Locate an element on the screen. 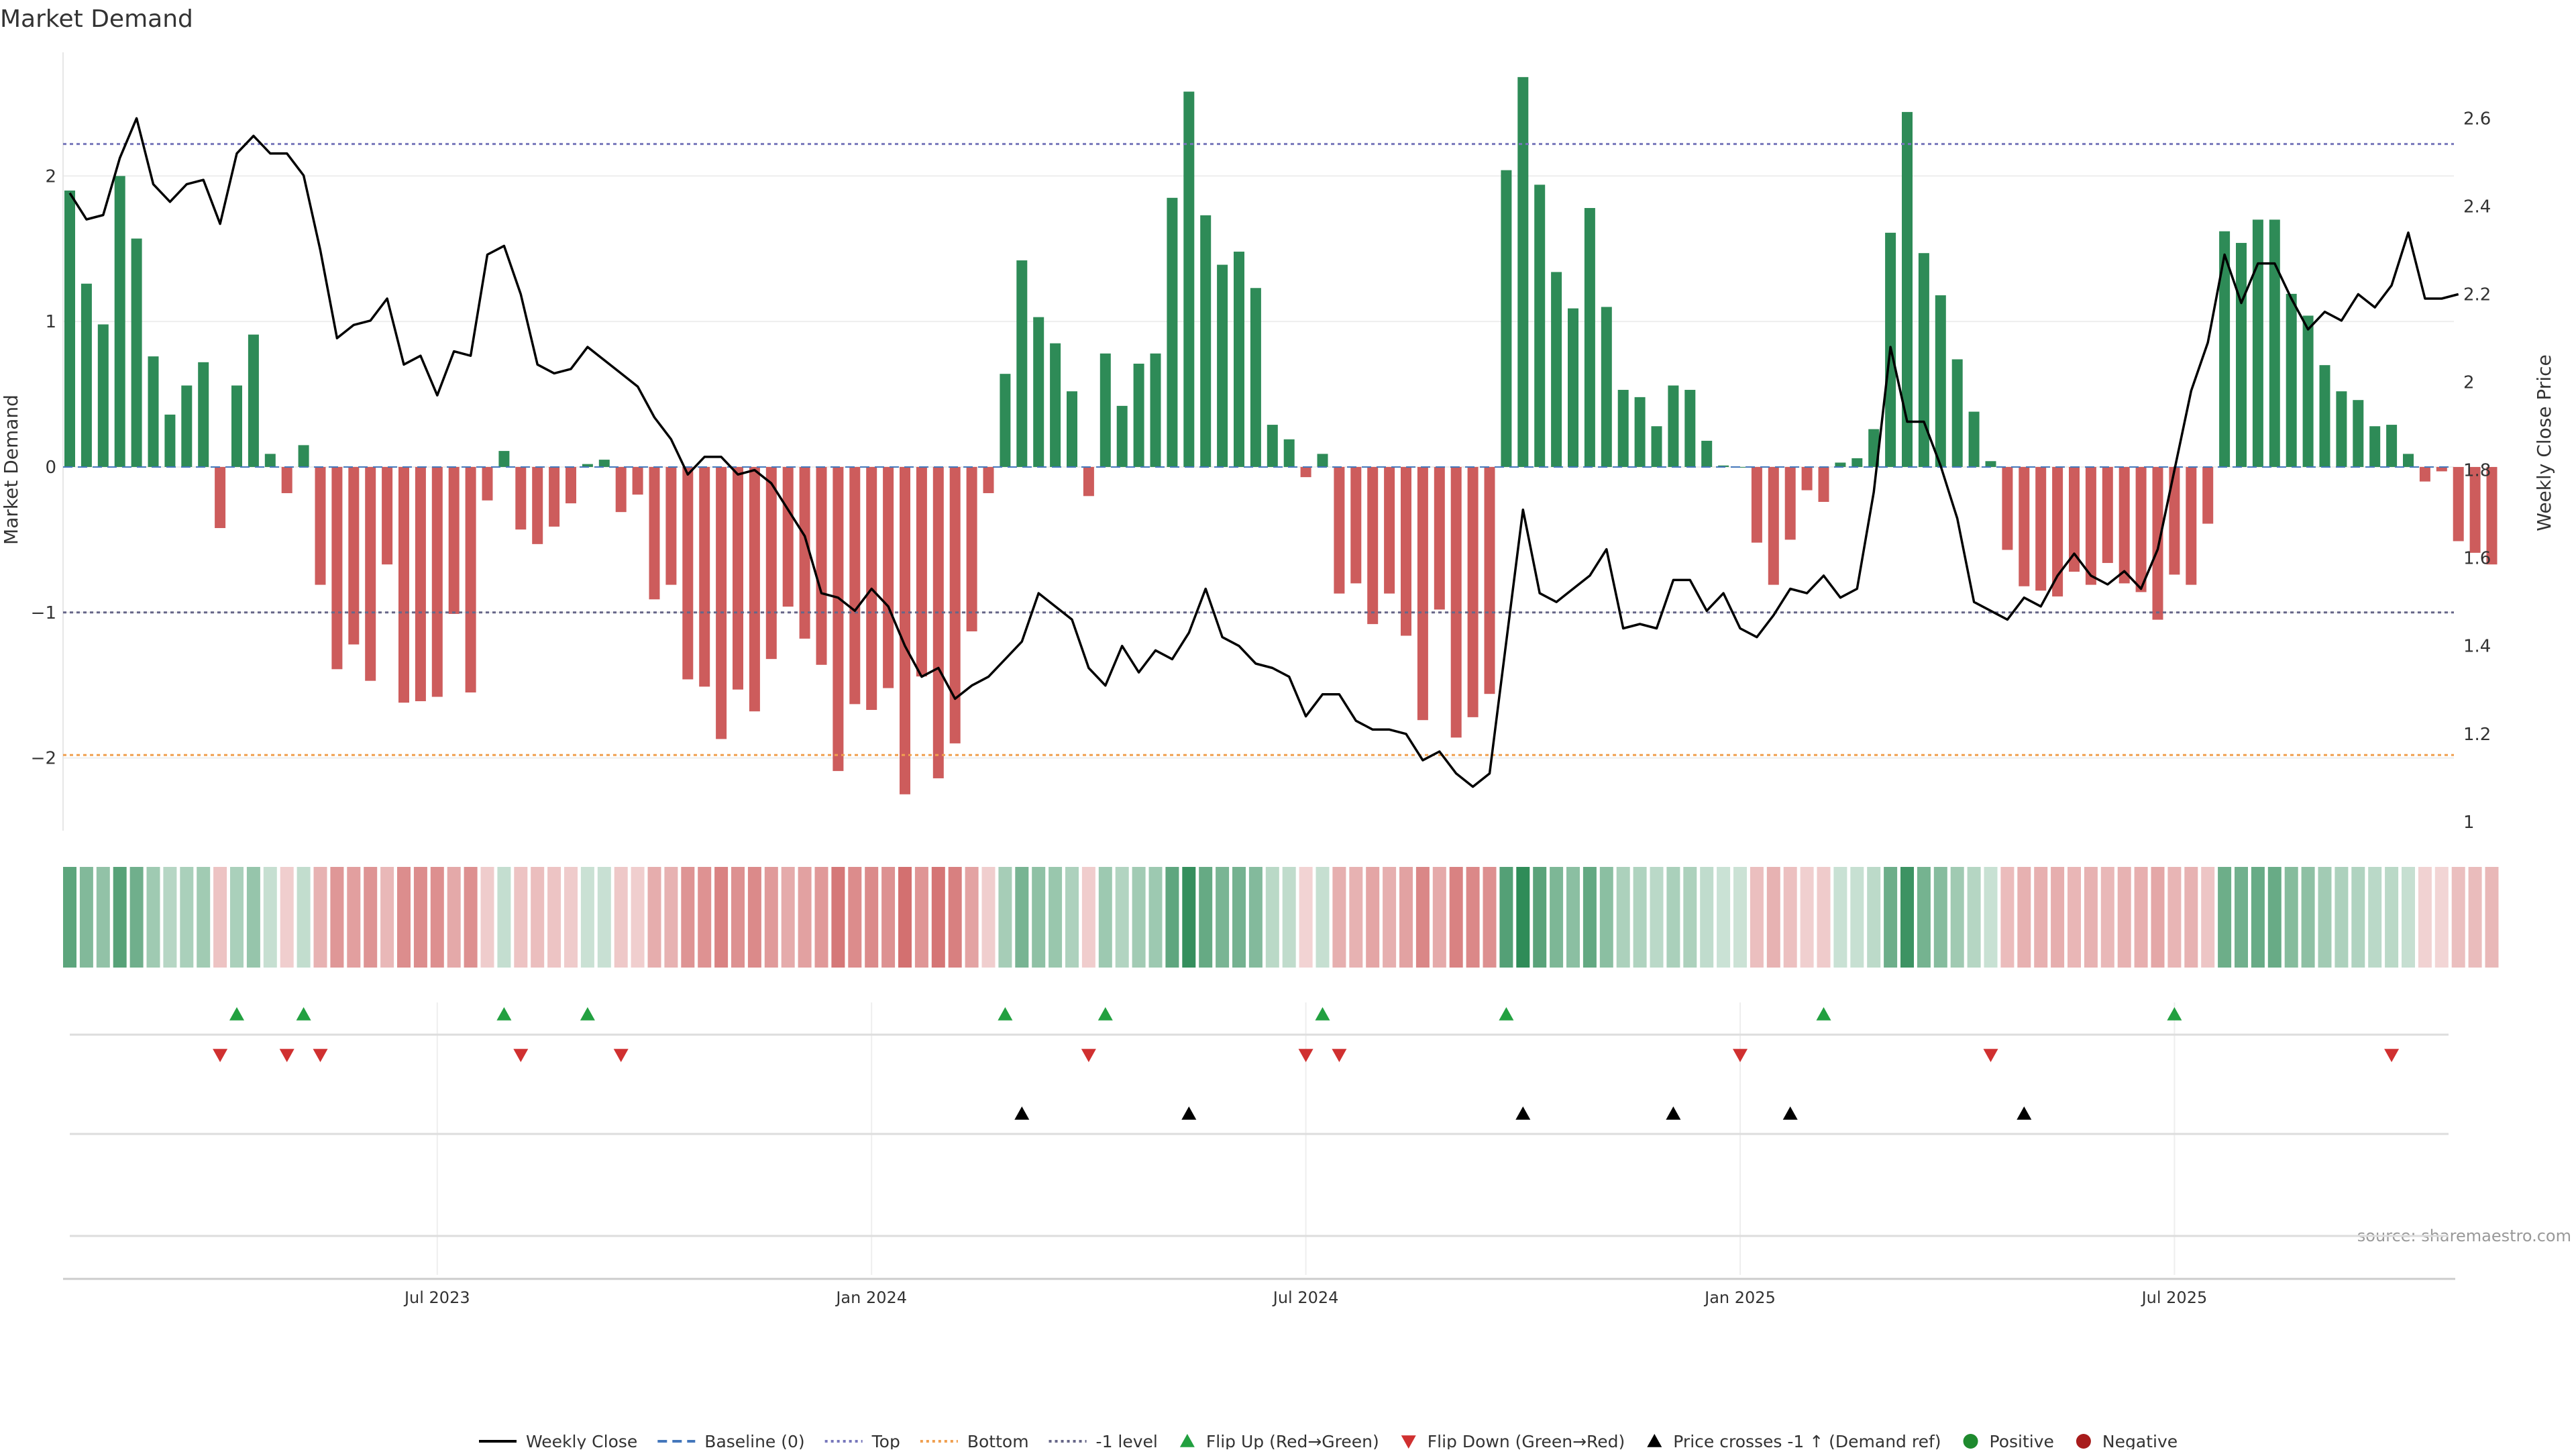  legend-label: Positive is located at coordinates (2022, 1440).